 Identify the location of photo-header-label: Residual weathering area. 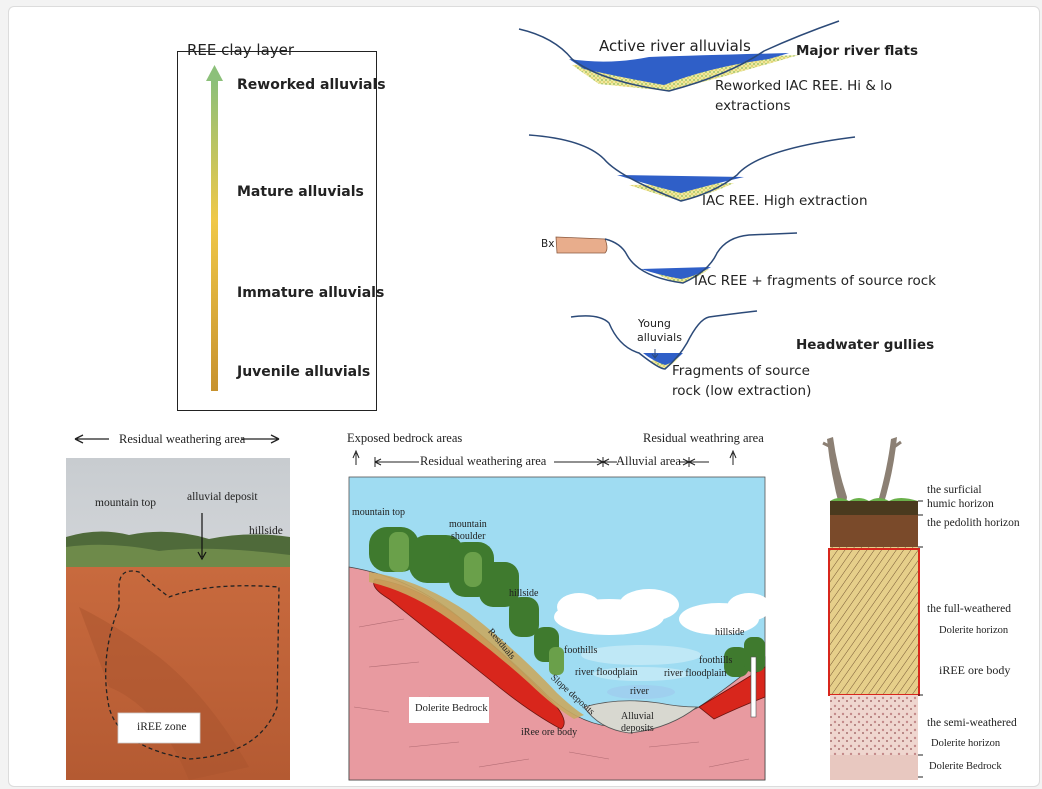
(182, 439).